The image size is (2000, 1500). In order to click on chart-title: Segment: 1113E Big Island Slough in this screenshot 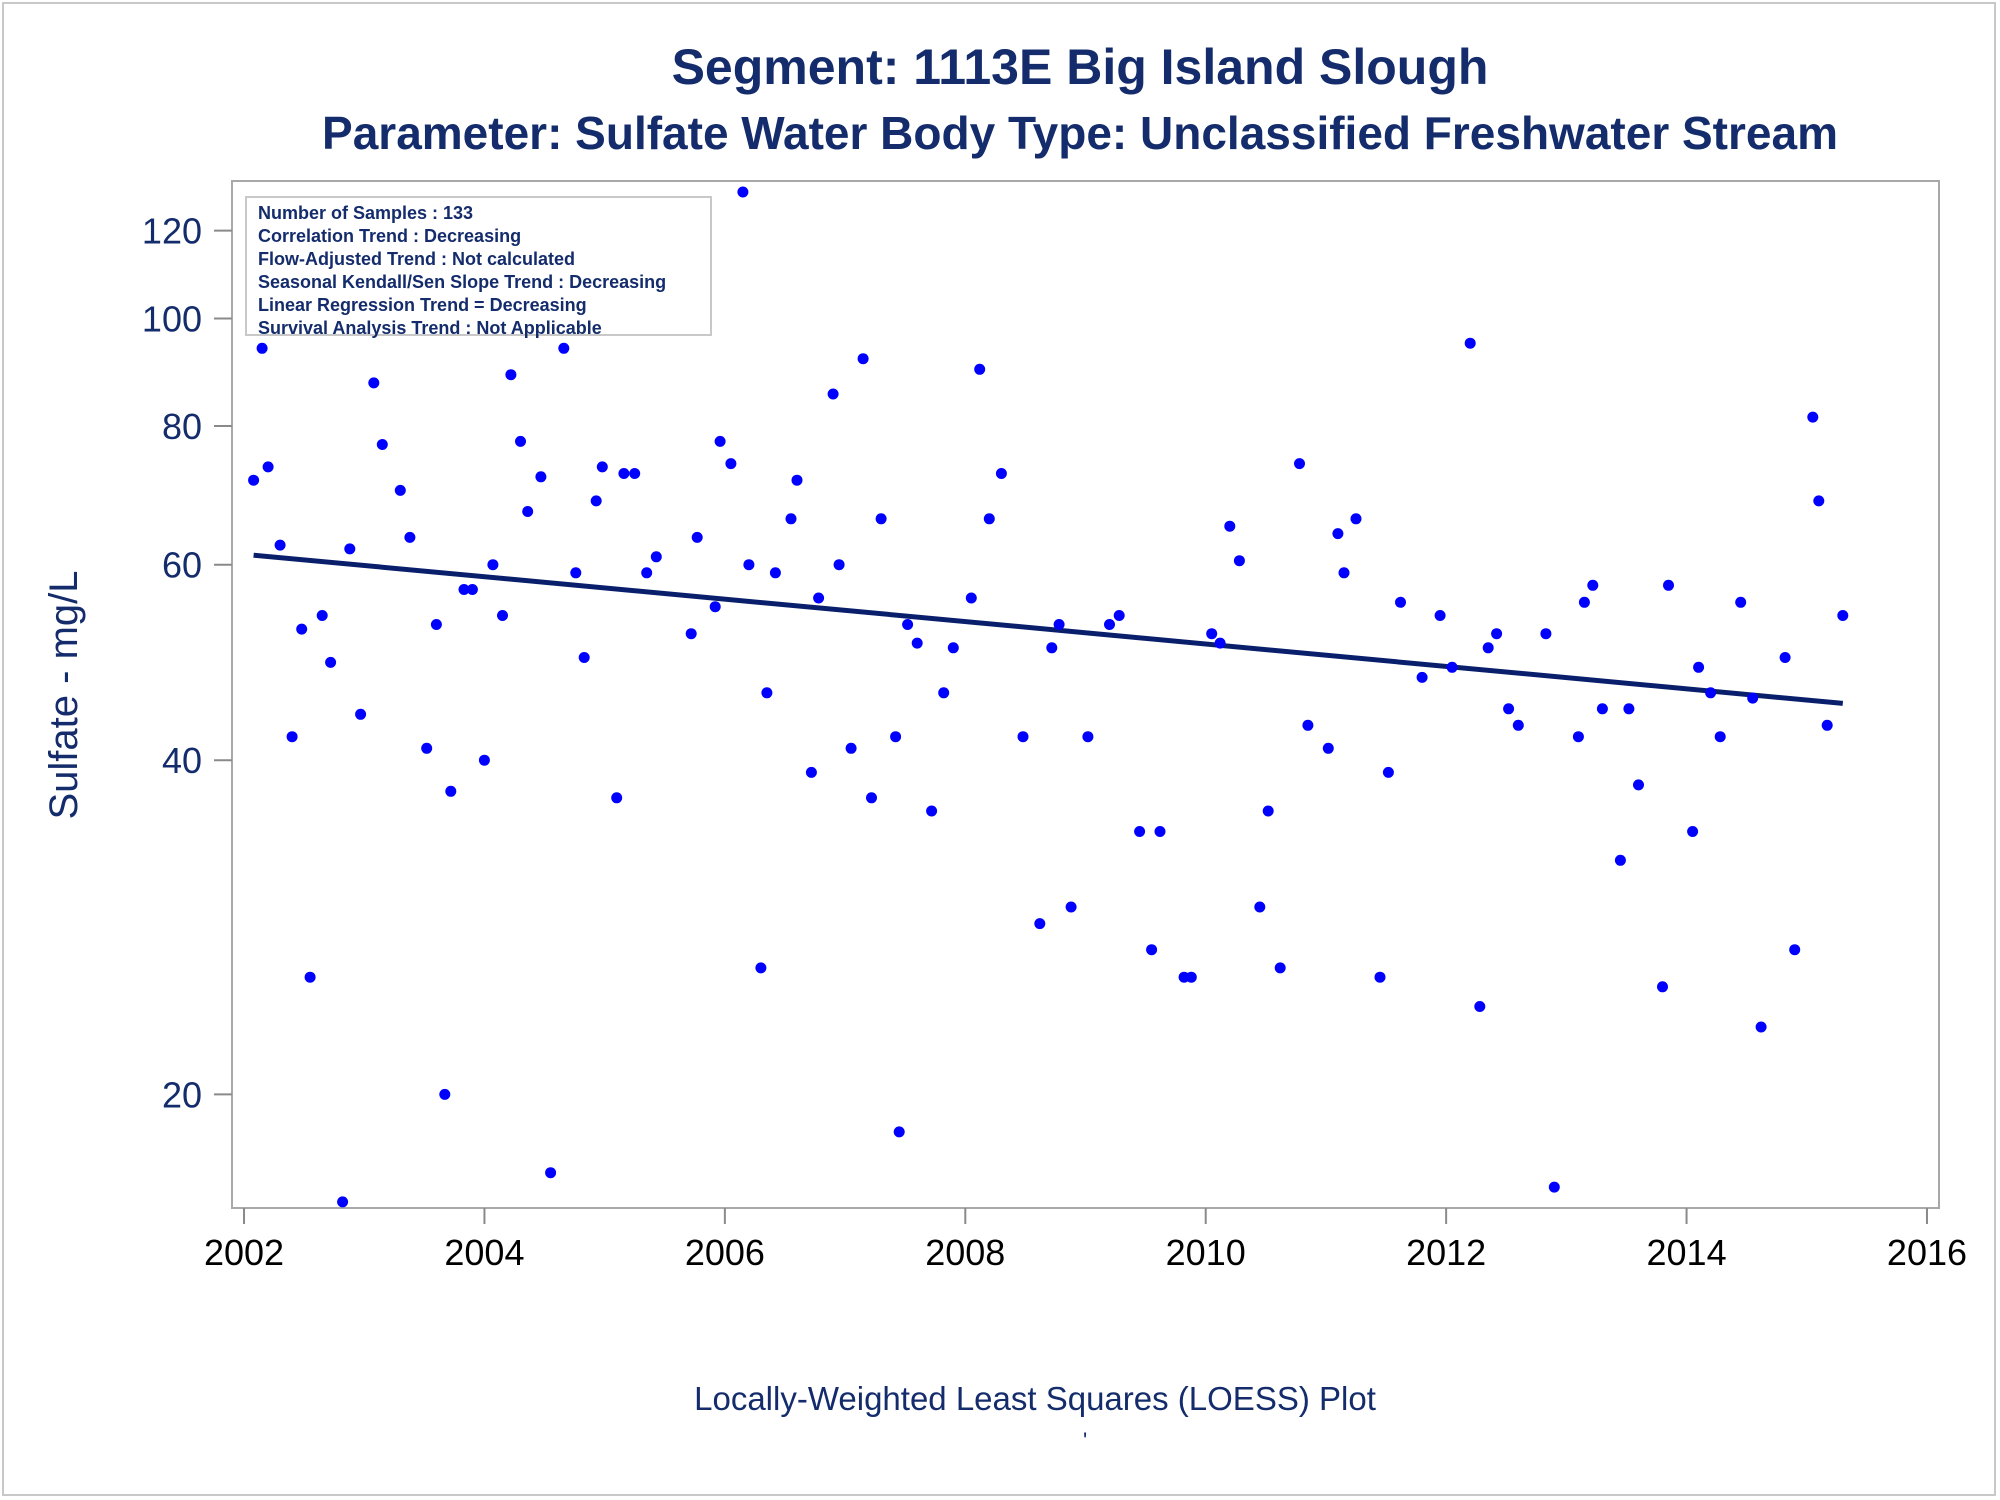, I will do `click(1080, 67)`.